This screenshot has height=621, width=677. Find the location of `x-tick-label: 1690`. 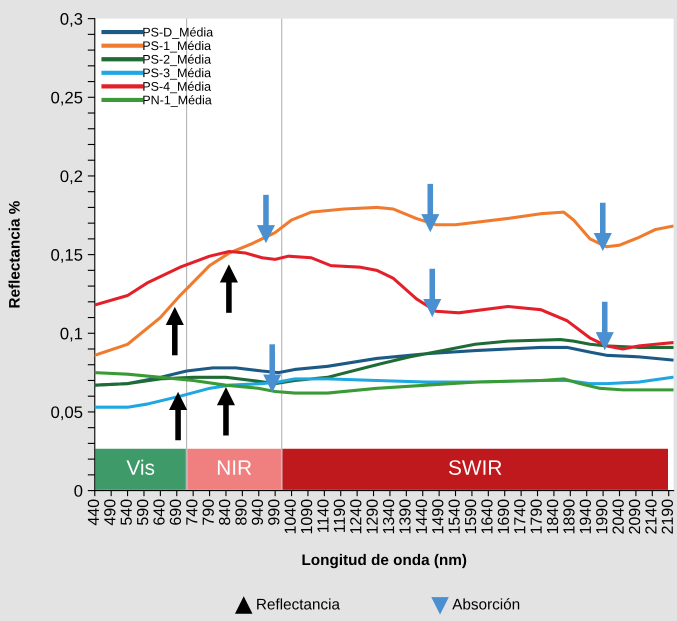

x-tick-label: 1690 is located at coordinates (504, 517).